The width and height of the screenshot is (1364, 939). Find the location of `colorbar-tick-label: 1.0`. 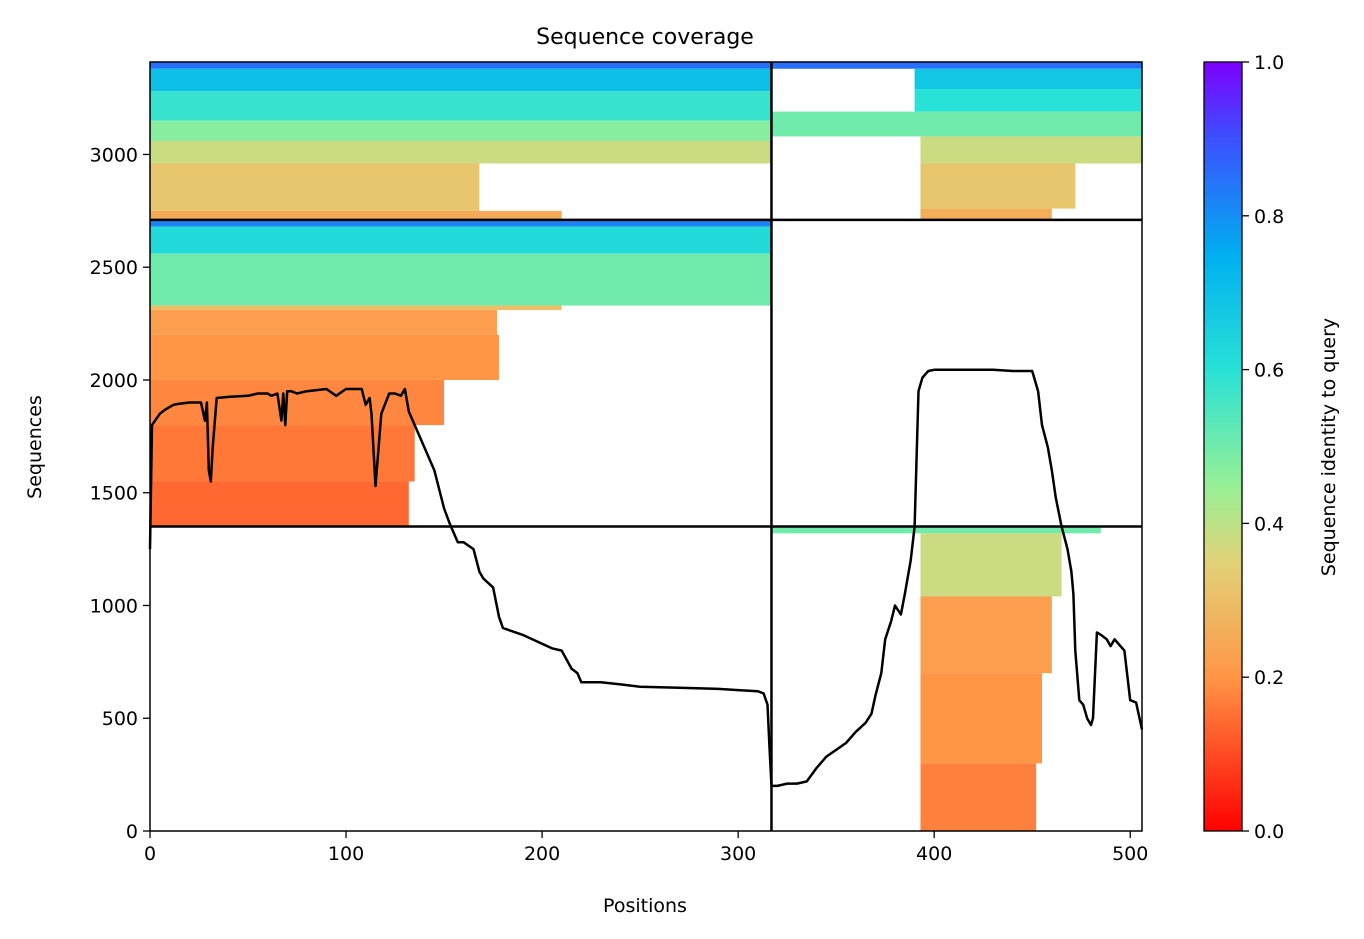

colorbar-tick-label: 1.0 is located at coordinates (1269, 63).